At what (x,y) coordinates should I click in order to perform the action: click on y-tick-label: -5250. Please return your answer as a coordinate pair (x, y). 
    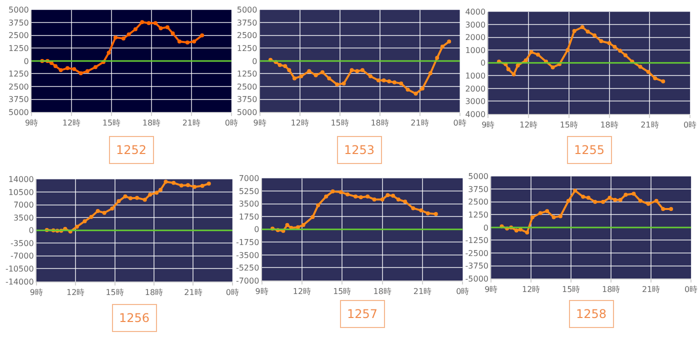
    Looking at the image, I should click on (248, 268).